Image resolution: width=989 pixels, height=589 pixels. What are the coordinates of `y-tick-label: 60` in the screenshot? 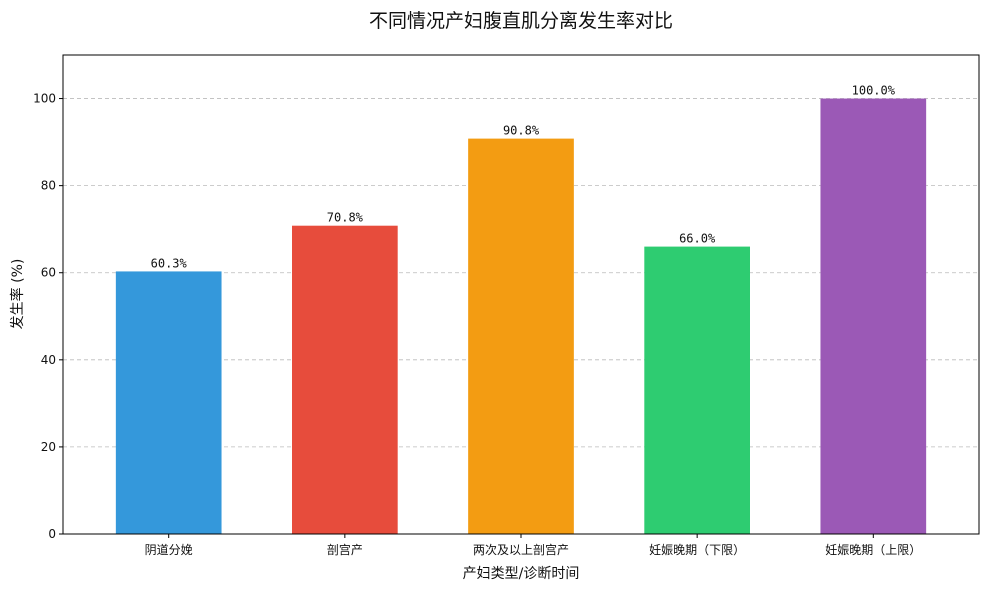 It's located at (48, 273).